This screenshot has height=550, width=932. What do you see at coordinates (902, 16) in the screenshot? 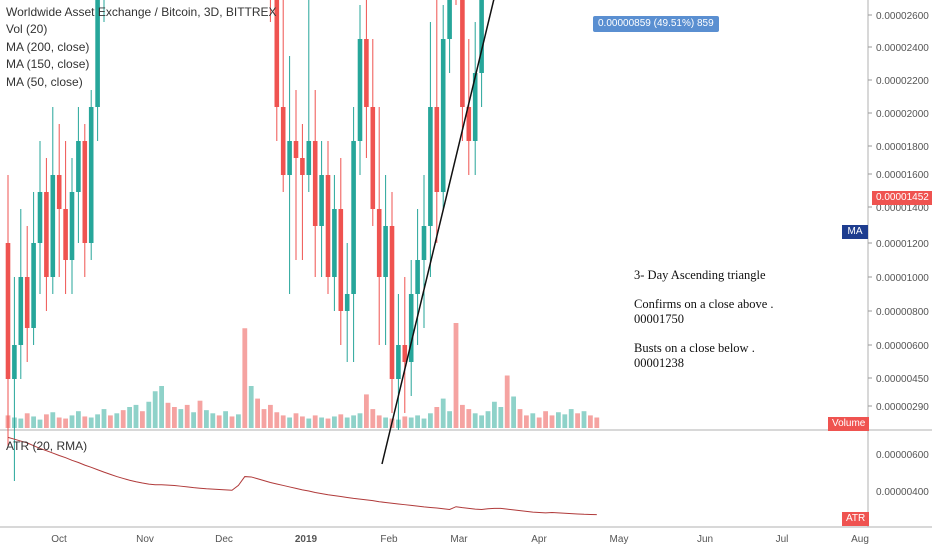
I see `price-axis-label: 0.00002600` at bounding box center [902, 16].